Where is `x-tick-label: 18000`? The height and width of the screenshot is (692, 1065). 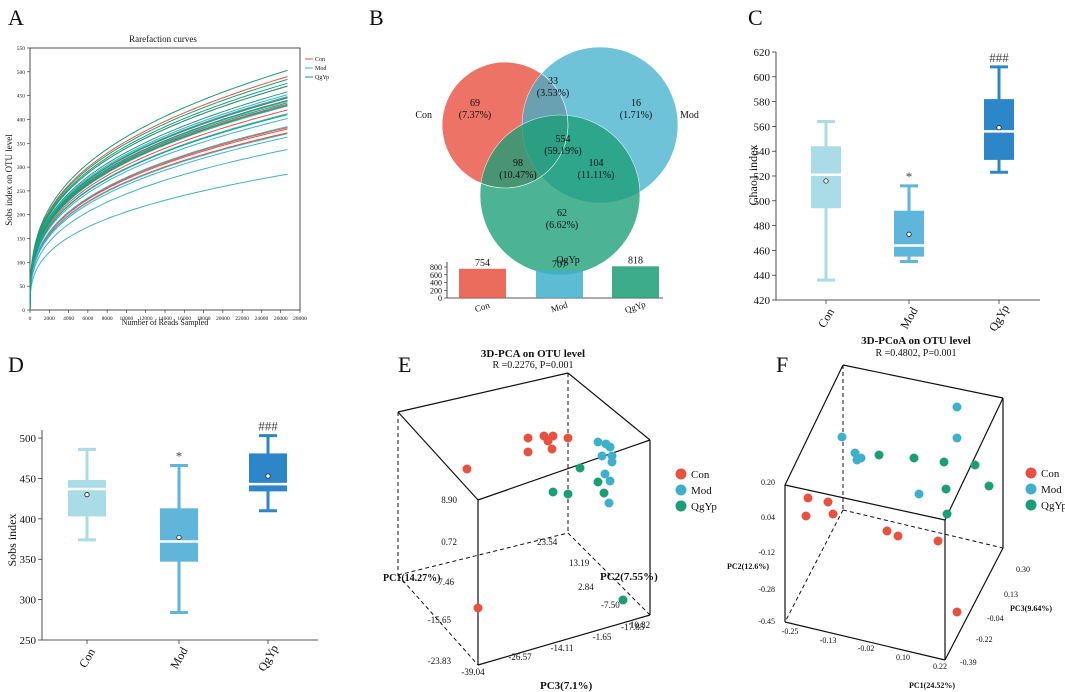
x-tick-label: 18000 is located at coordinates (204, 319).